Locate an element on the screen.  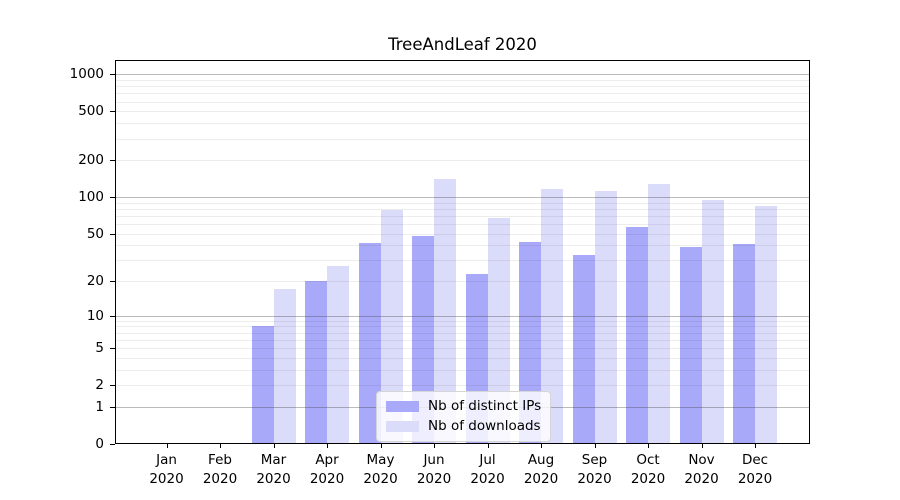
y-tick-label: 1 is located at coordinates (99, 406).